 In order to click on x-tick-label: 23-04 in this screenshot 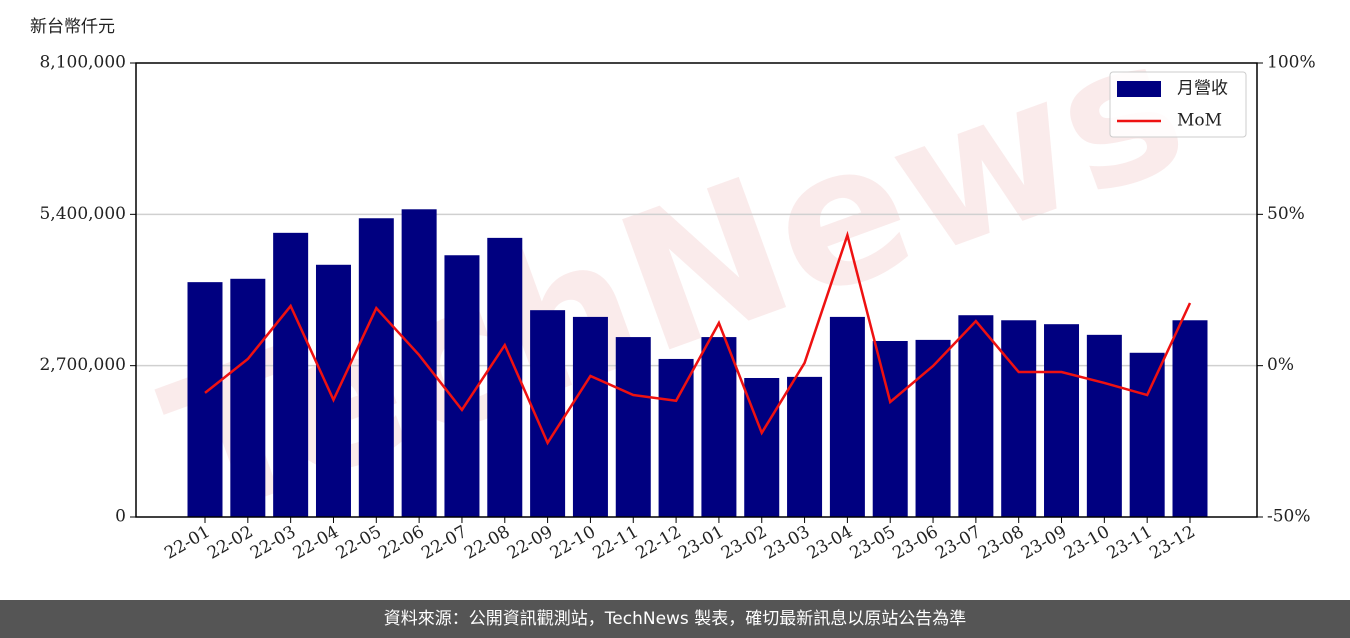, I will do `click(830, 543)`.